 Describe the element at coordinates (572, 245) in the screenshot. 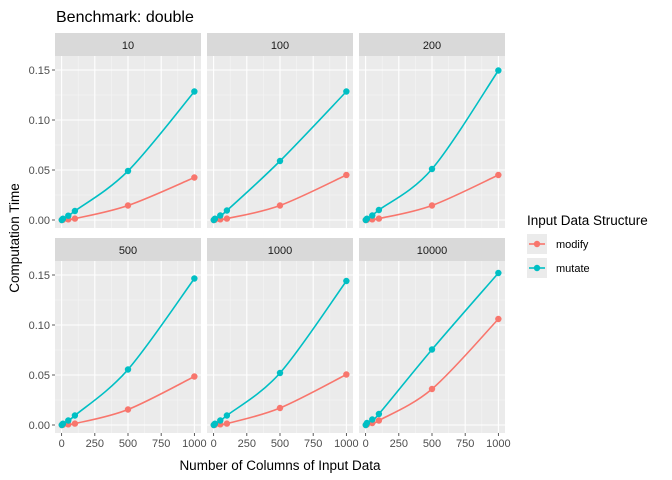

I see `legend-label: modify` at that location.